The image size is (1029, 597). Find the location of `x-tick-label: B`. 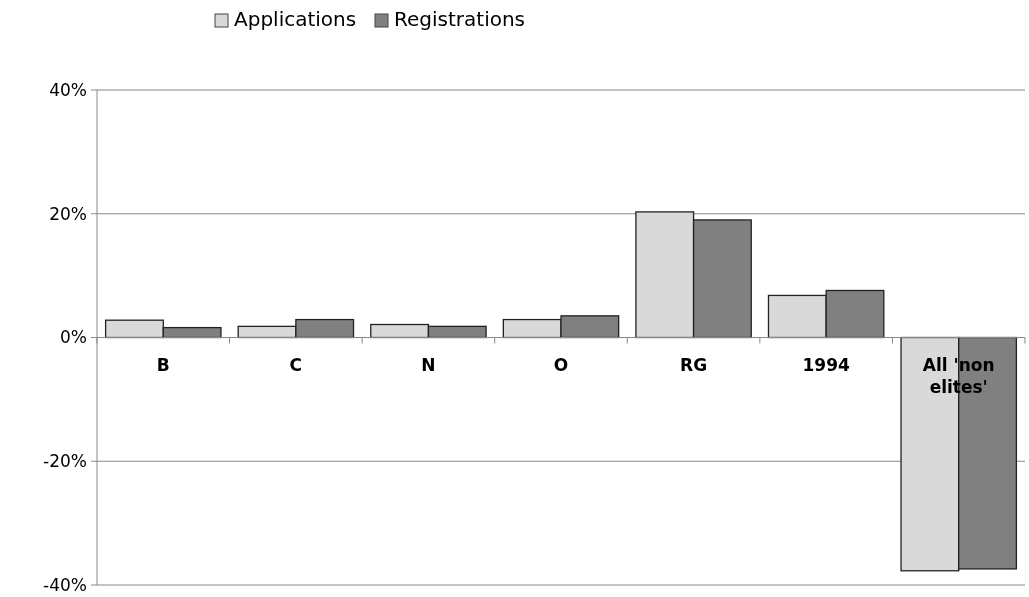

x-tick-label: B is located at coordinates (163, 364).